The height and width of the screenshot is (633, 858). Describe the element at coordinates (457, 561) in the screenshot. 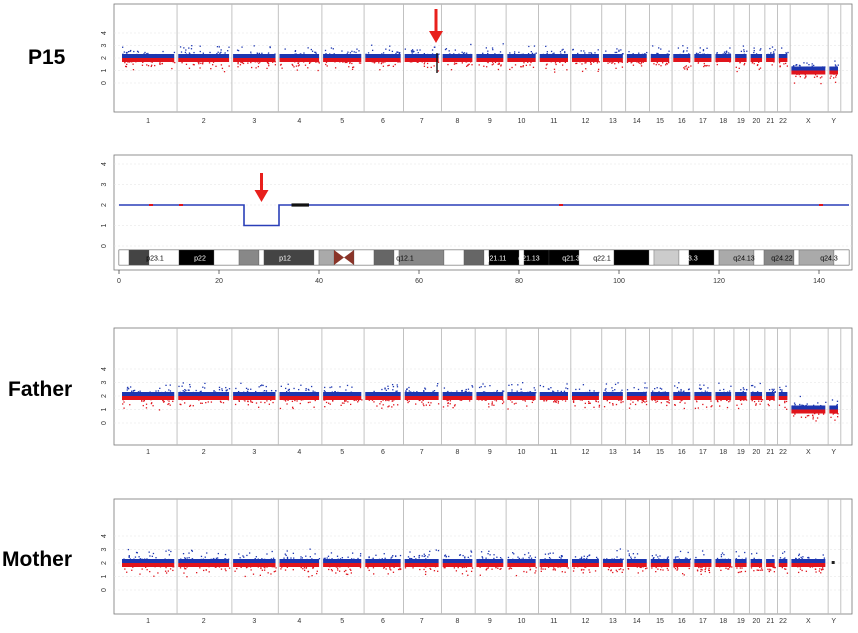

I see `mother-band-upper` at that location.